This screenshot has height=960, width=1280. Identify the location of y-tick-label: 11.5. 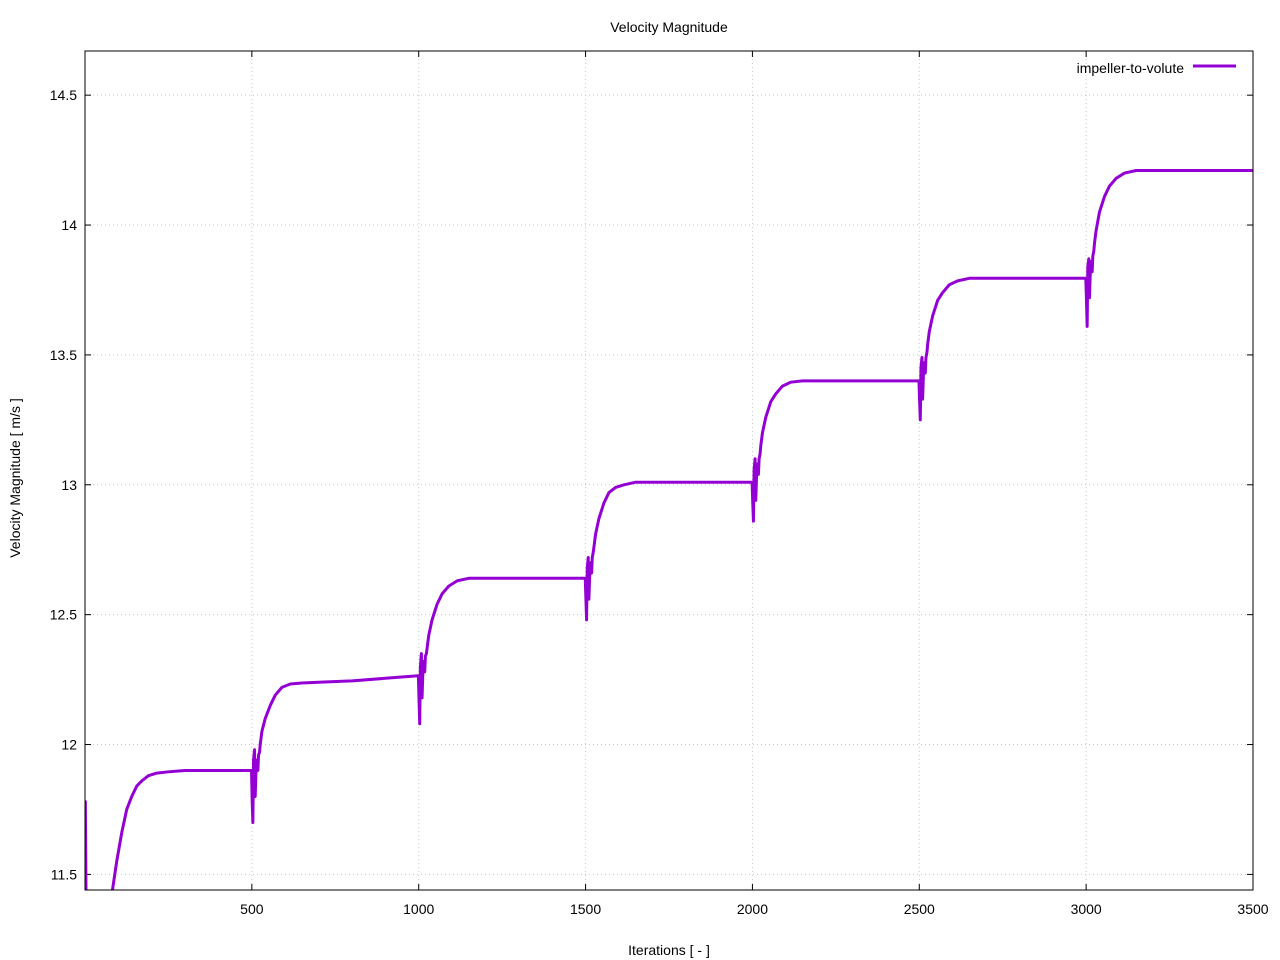
(64, 874).